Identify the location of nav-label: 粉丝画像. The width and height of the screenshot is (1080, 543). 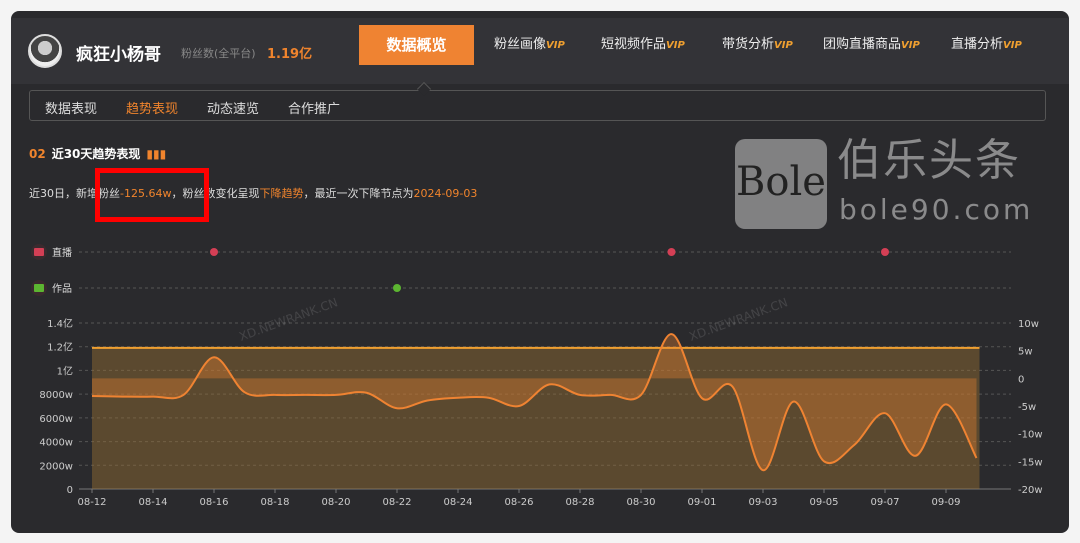
(520, 44).